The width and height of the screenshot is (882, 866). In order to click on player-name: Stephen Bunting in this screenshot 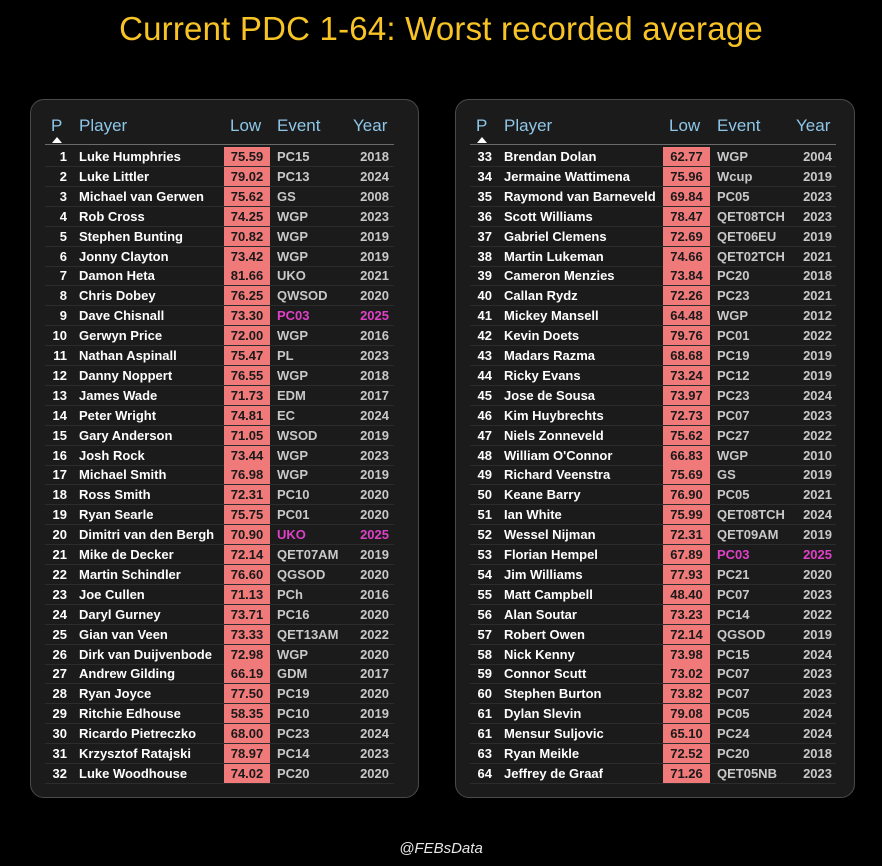, I will do `click(131, 236)`.